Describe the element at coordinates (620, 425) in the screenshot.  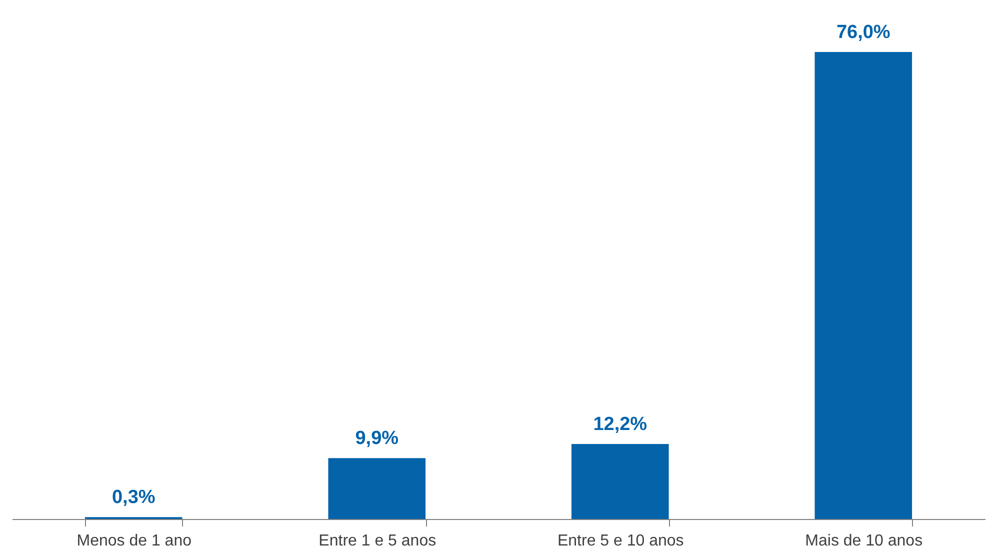
I see `data-label: 12,2%` at that location.